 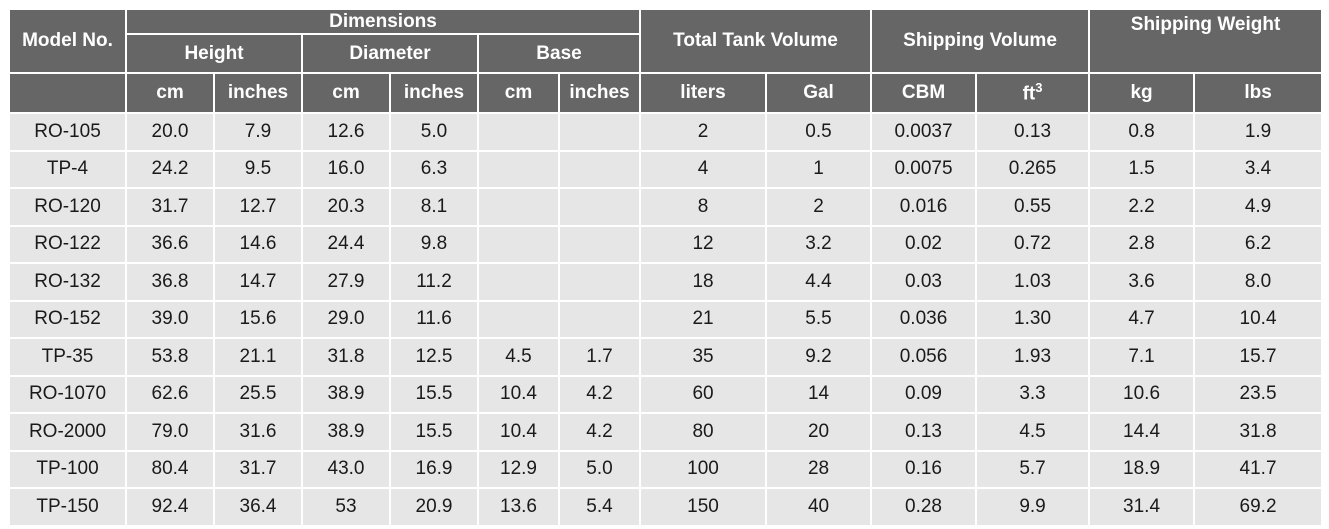 What do you see at coordinates (924, 244) in the screenshot?
I see `cell-shipping-cbm: 0.02` at bounding box center [924, 244].